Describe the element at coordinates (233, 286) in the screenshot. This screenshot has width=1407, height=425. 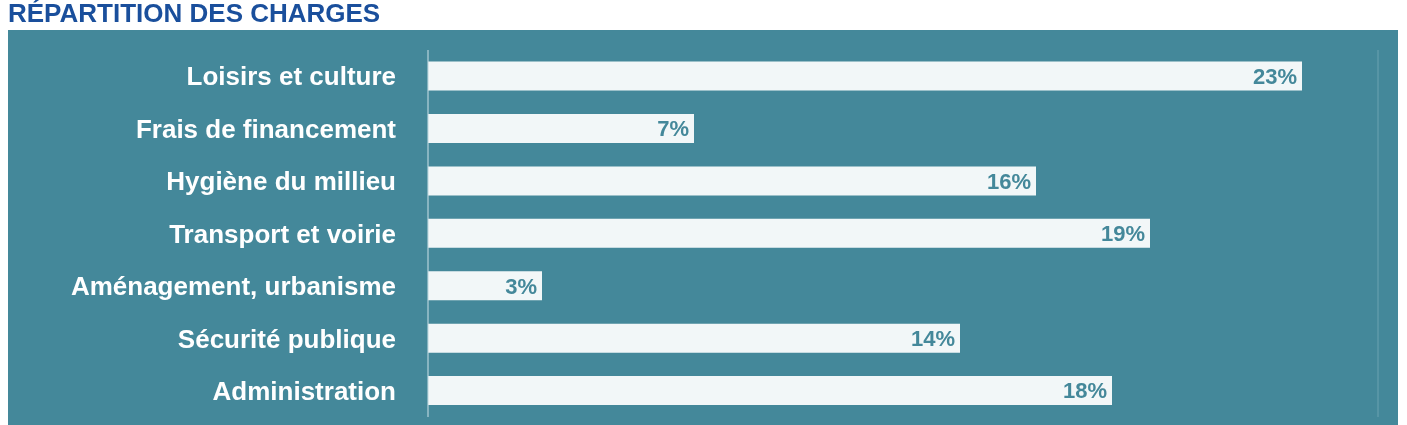
I see `y-tick-label: Aménagement, urbanisme` at that location.